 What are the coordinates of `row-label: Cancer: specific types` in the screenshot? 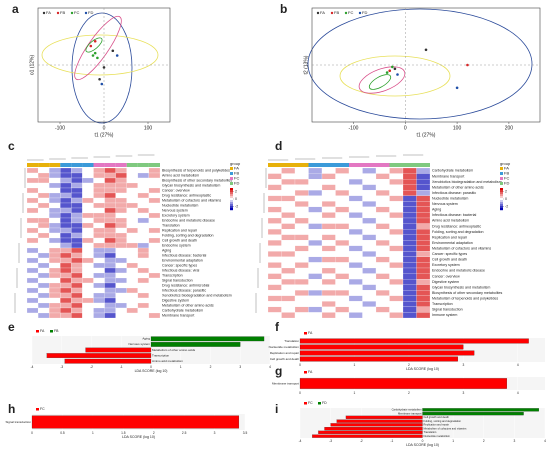 It's located at (449, 254).